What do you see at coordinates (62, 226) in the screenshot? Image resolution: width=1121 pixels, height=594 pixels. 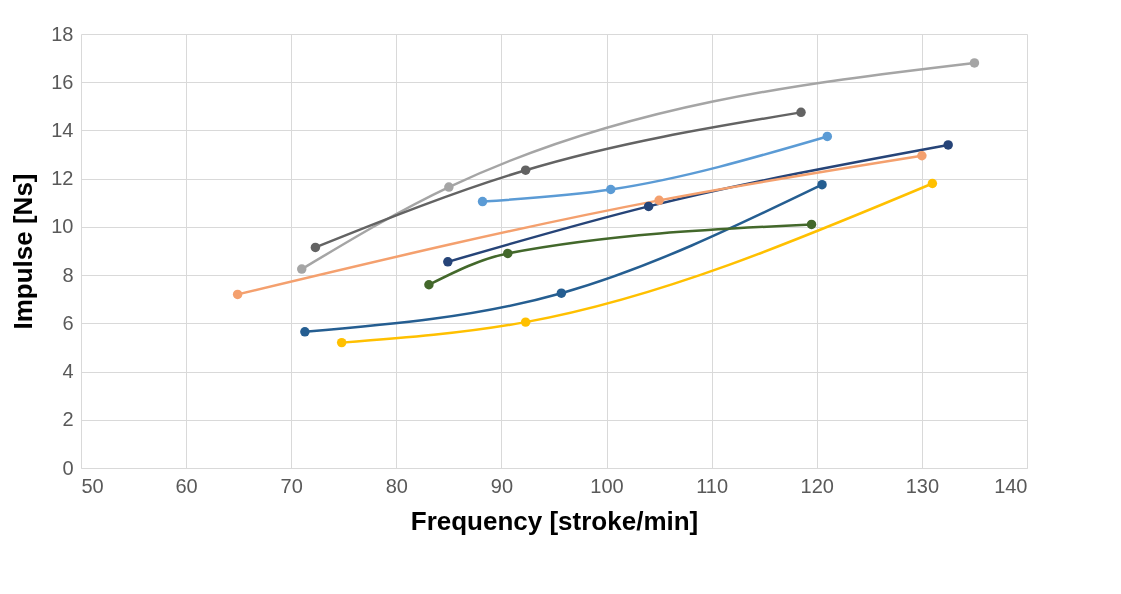 I see `y-tick-label: 10` at bounding box center [62, 226].